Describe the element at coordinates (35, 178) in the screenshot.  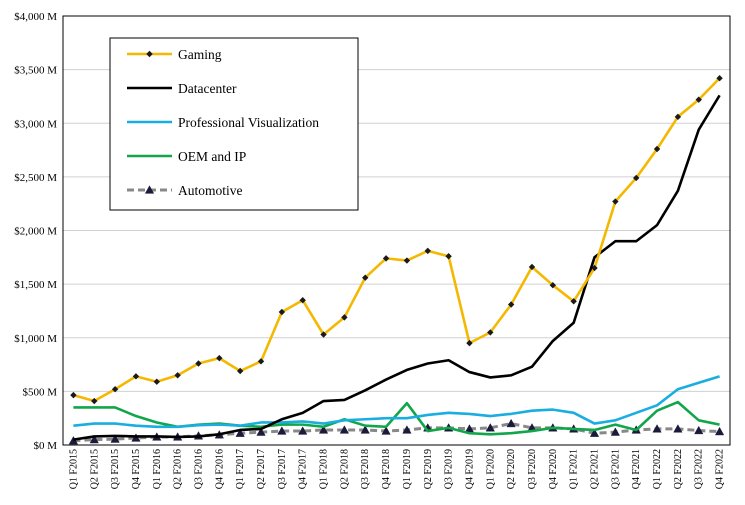
I see `y-tick-label: $2,500 M` at that location.